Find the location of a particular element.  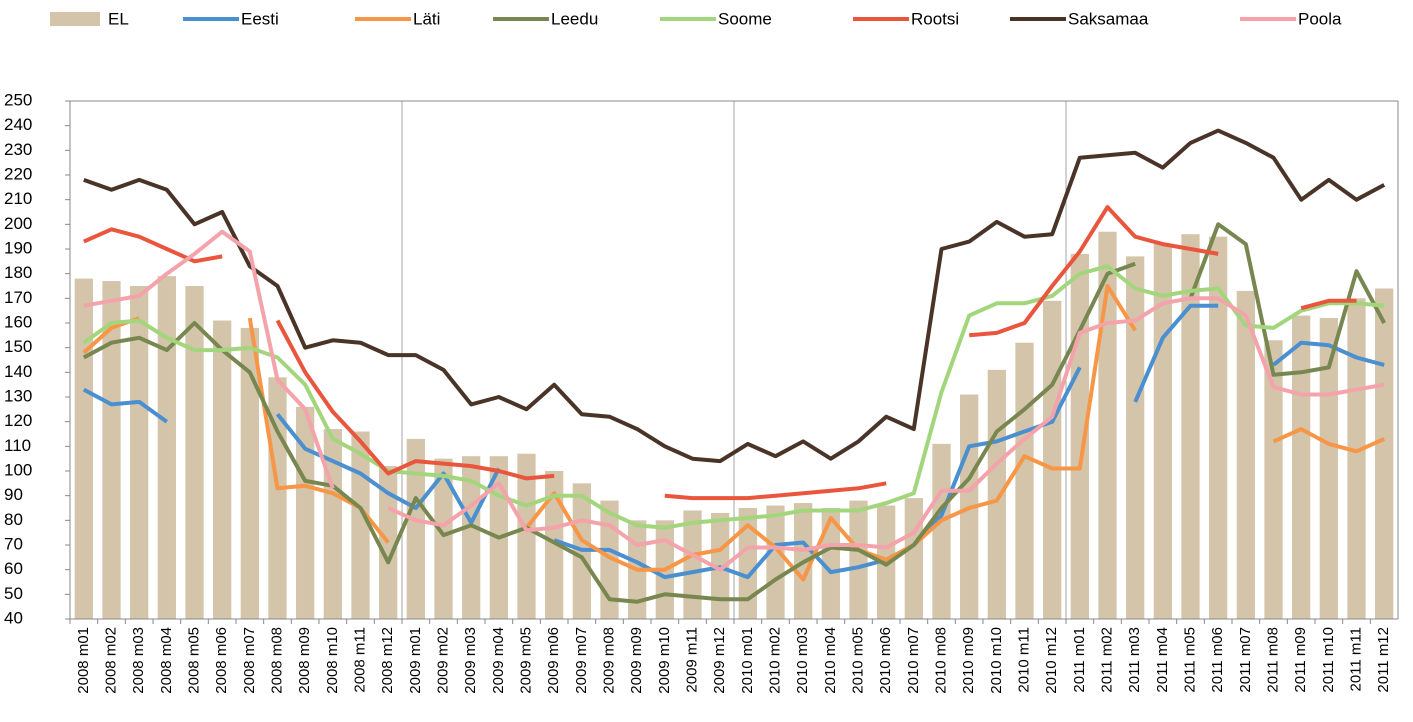

legend-label: Rootsi is located at coordinates (935, 18).